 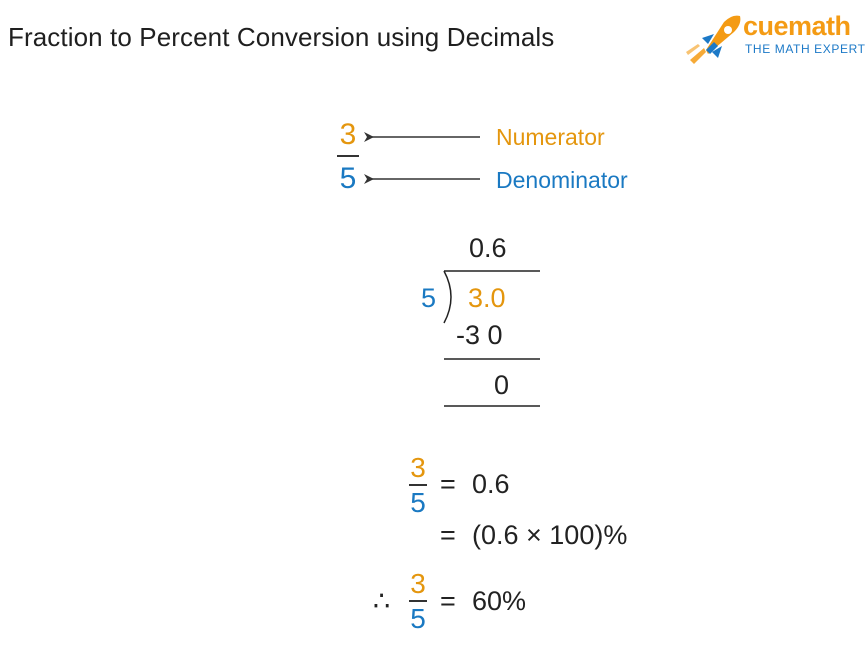 What do you see at coordinates (418, 601) in the screenshot?
I see `result-fraction-2-bar` at bounding box center [418, 601].